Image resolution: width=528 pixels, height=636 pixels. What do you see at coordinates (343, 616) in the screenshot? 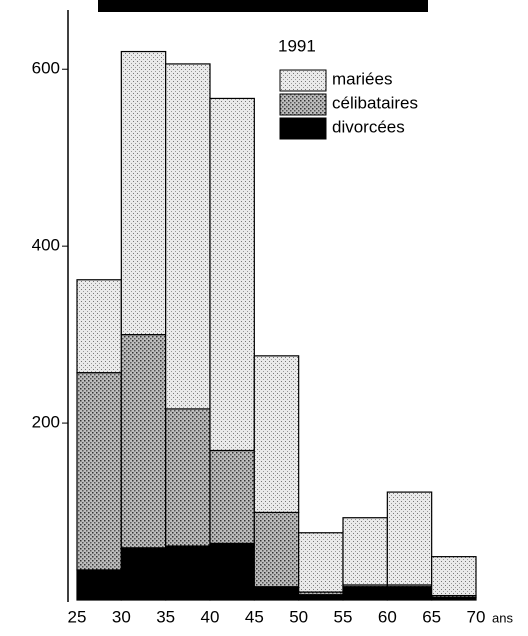
I see `x-tick-label: 55` at bounding box center [343, 616].